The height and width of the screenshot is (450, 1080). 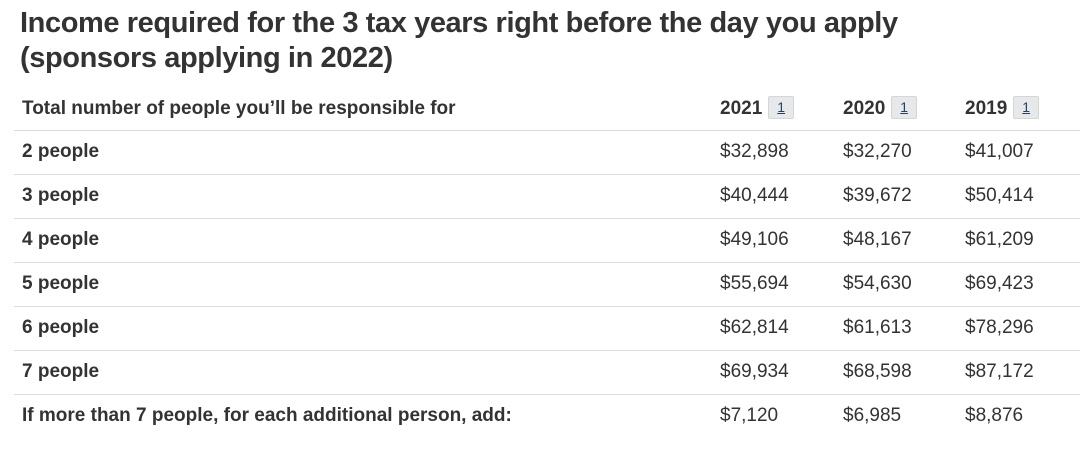 I want to click on income-value: $69,423, so click(x=999, y=283).